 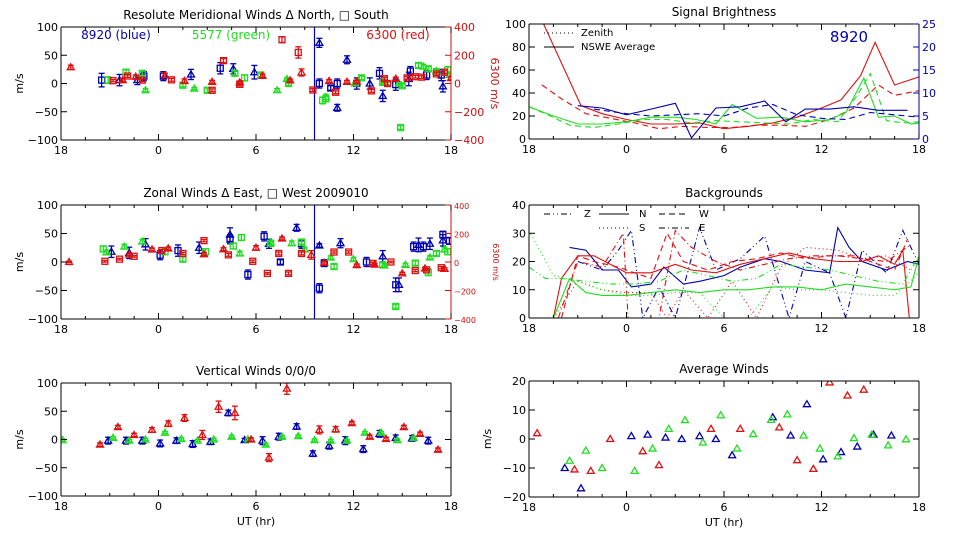 I want to click on legend-label: Z, so click(x=587, y=214).